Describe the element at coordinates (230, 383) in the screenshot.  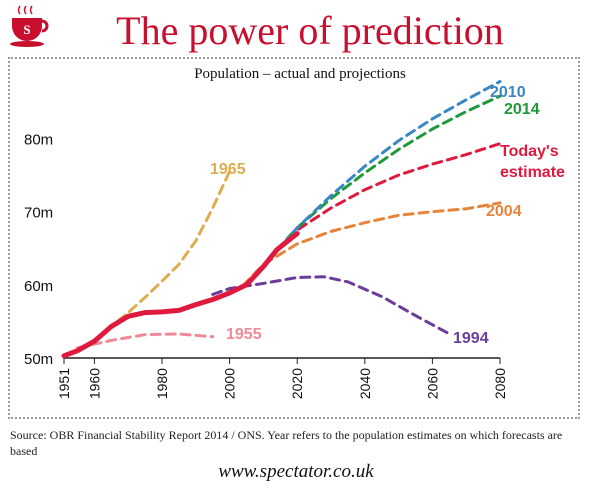
I see `x-tick-label: 2000` at that location.